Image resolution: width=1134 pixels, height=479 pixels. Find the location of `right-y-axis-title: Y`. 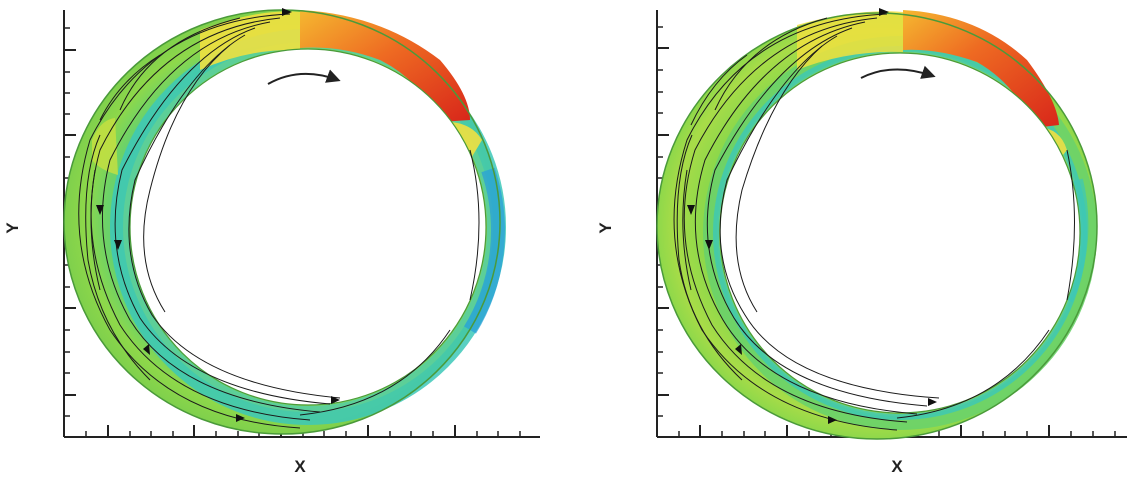

right-y-axis-title: Y is located at coordinates (605, 228).